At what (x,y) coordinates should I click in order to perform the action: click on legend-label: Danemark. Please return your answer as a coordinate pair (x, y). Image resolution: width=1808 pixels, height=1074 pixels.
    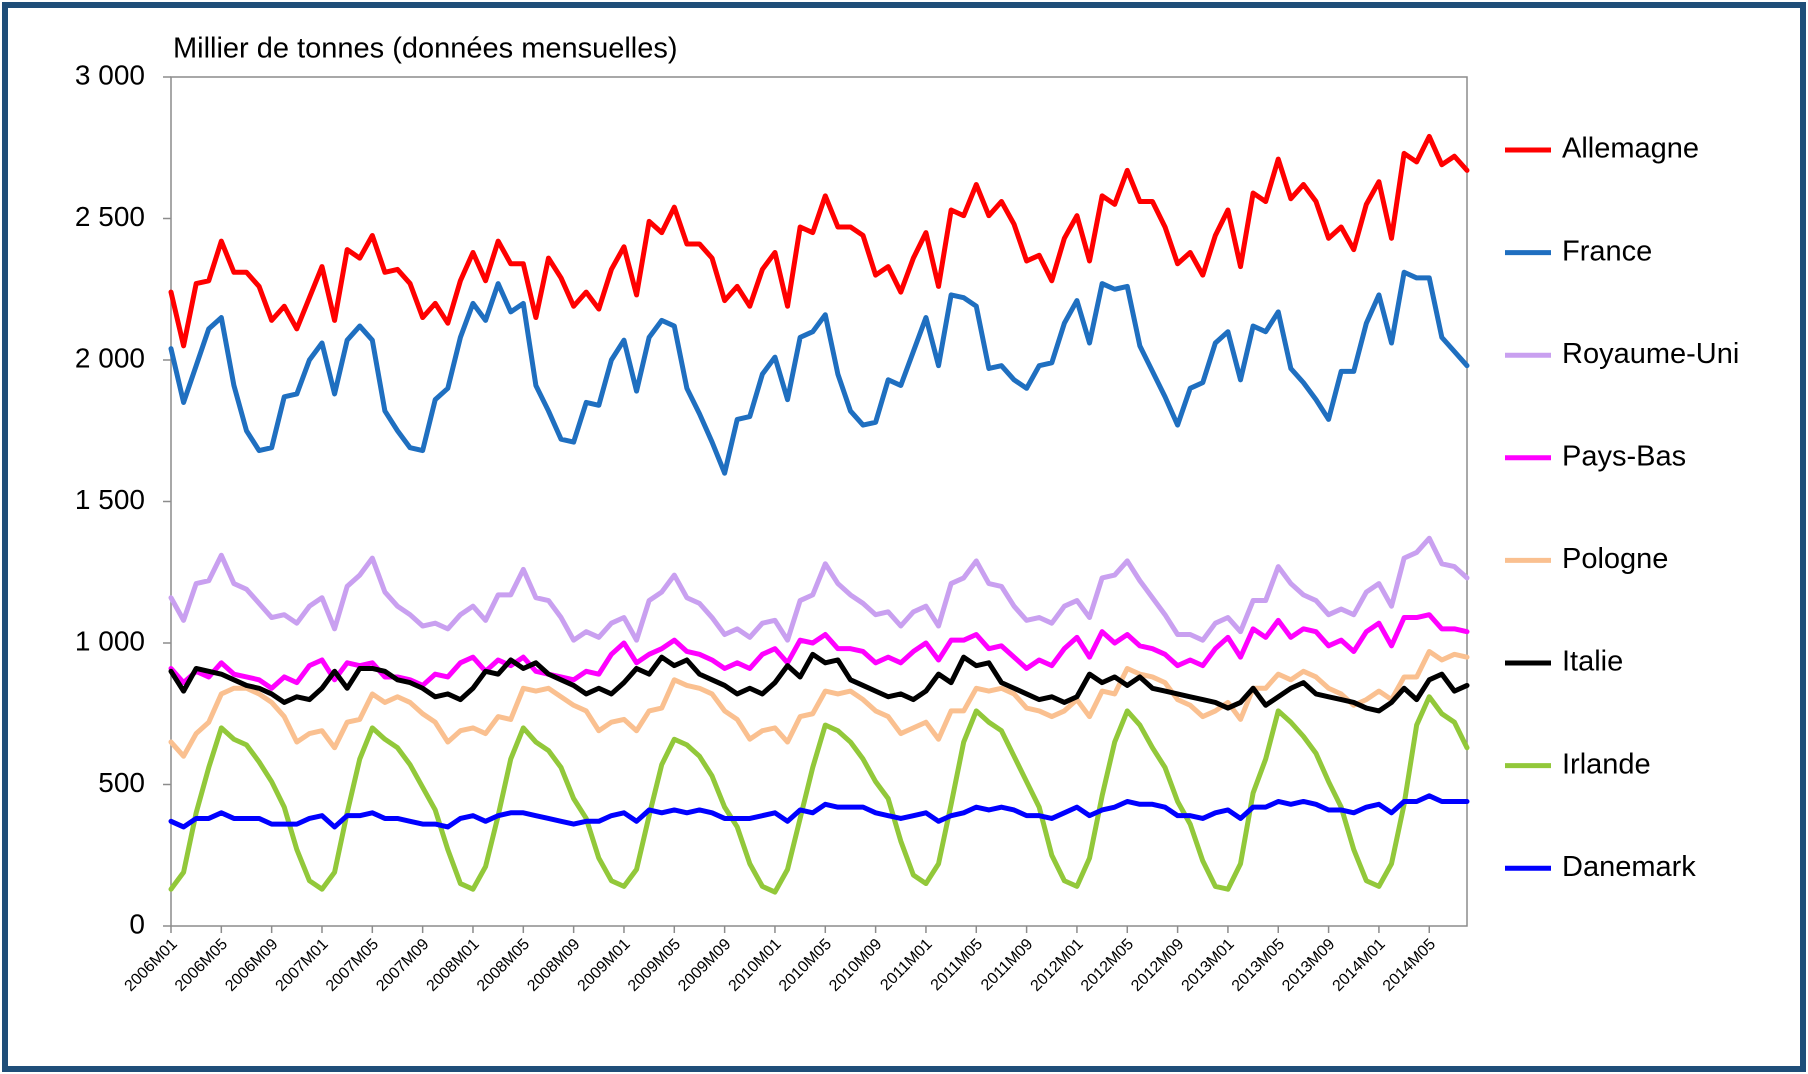
    Looking at the image, I should click on (1629, 867).